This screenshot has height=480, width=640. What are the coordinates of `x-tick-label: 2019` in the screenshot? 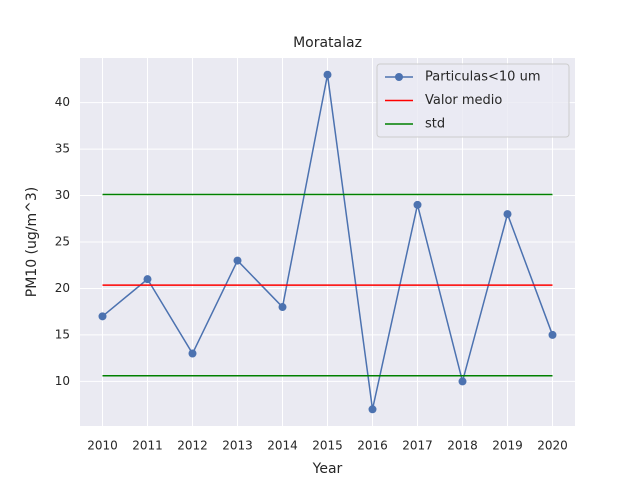 It's located at (507, 446).